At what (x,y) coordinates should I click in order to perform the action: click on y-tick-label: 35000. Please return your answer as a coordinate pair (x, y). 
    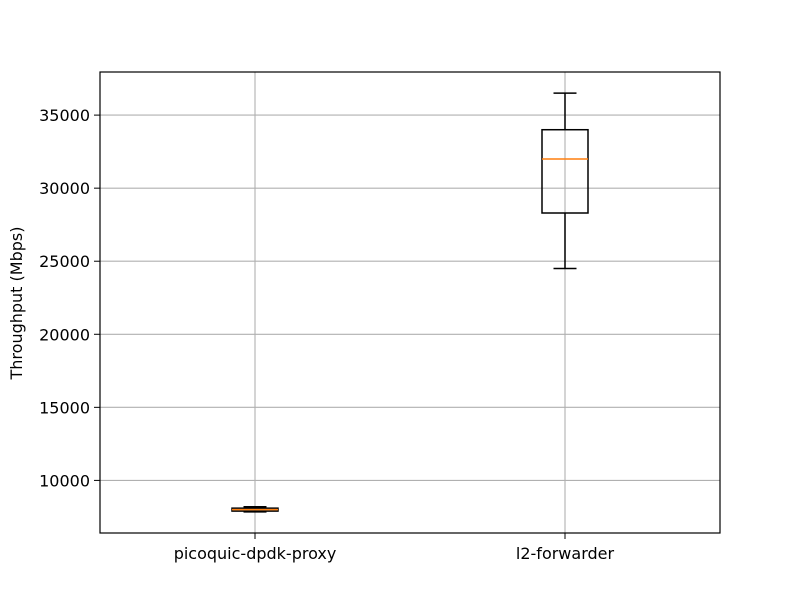
    Looking at the image, I should click on (64, 115).